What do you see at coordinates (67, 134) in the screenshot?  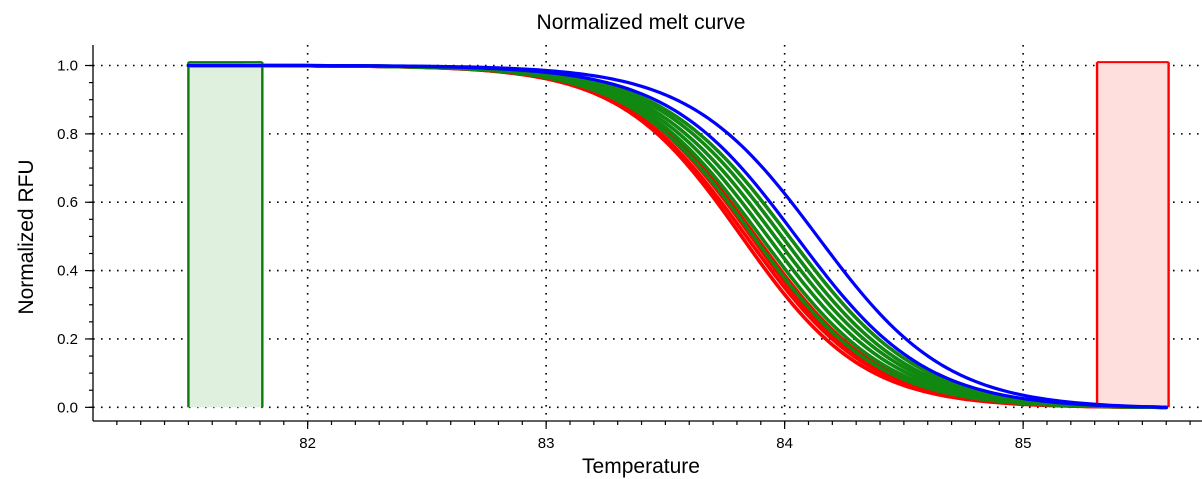 I see `y-tick-label: 0.8` at bounding box center [67, 134].